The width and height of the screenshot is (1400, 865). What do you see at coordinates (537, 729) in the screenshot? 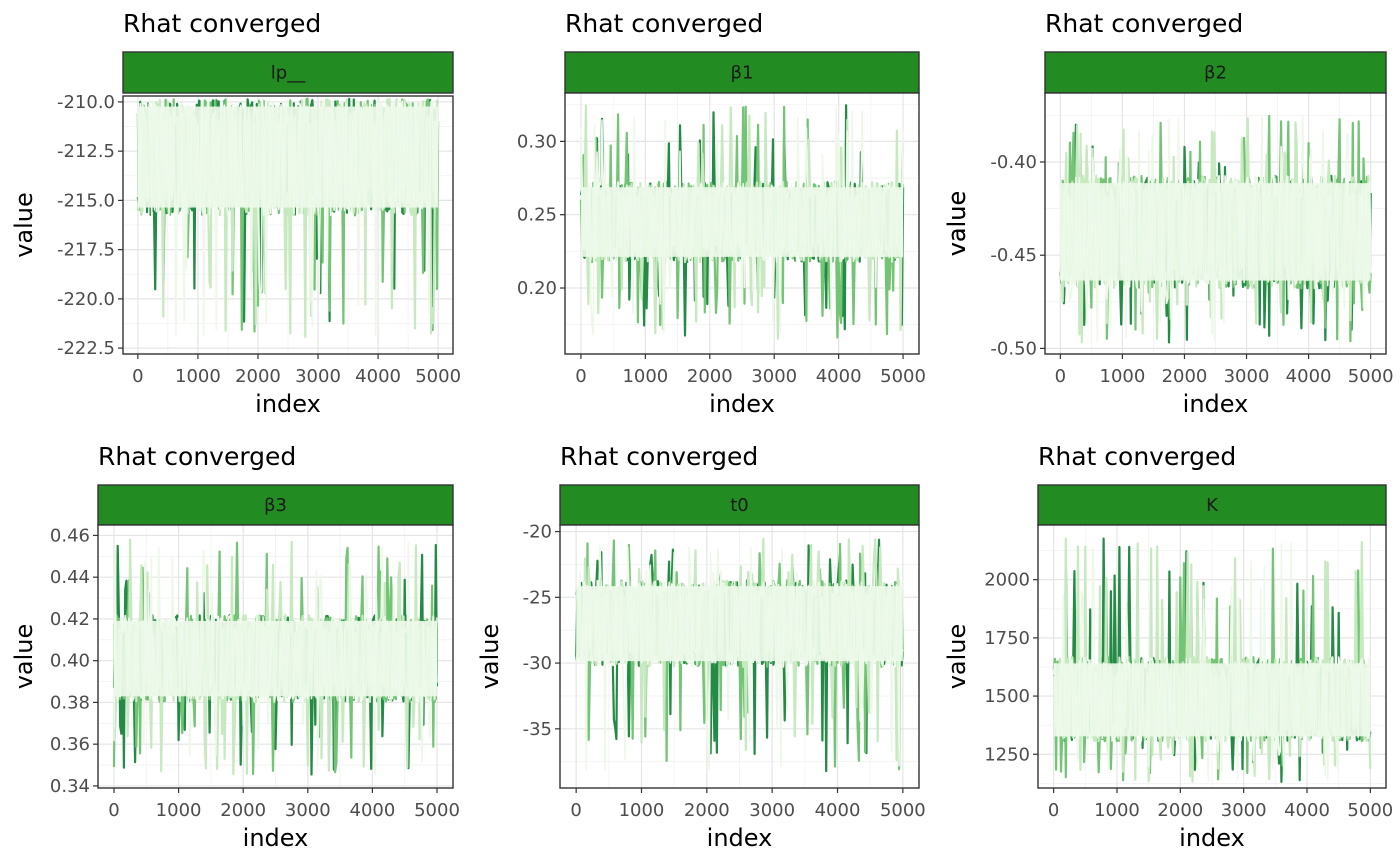
I see `y-tick-label: -35` at bounding box center [537, 729].